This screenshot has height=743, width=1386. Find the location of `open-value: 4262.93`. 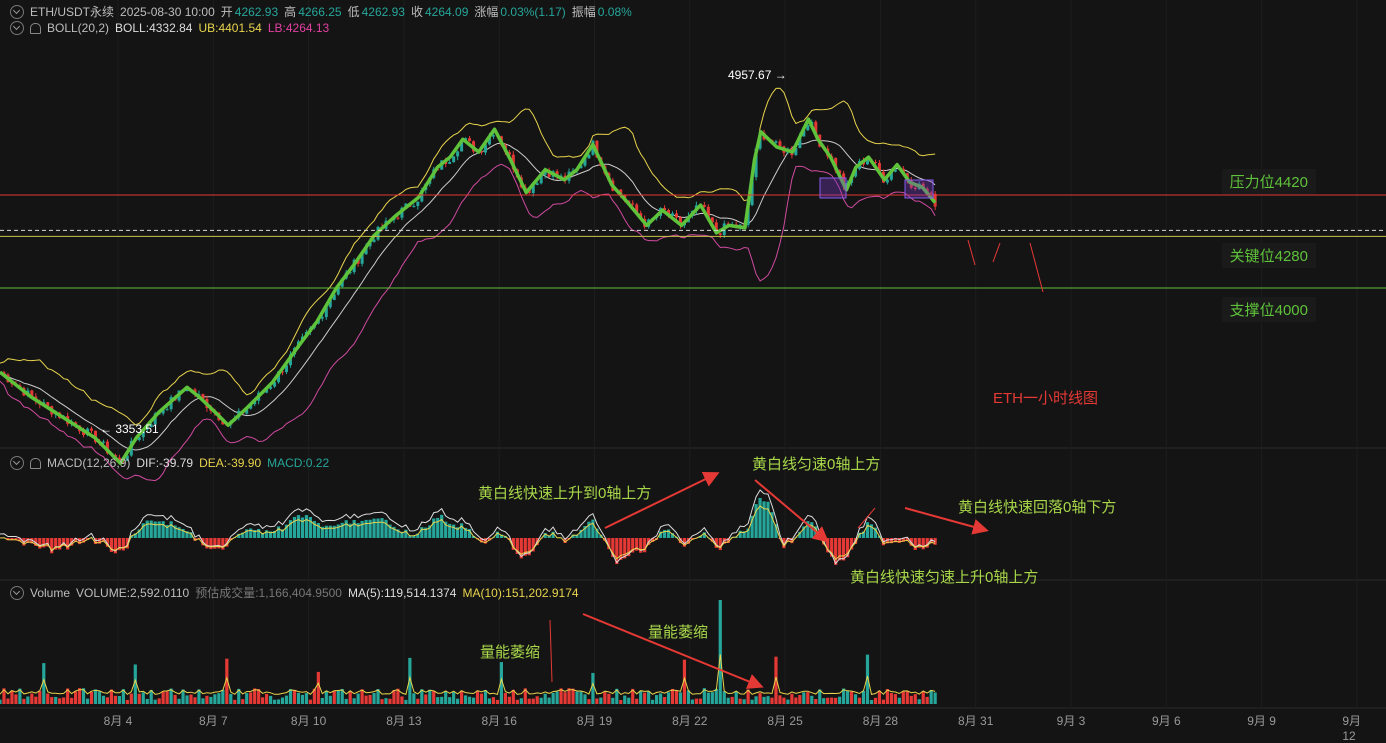

open-value: 4262.93 is located at coordinates (256, 12).